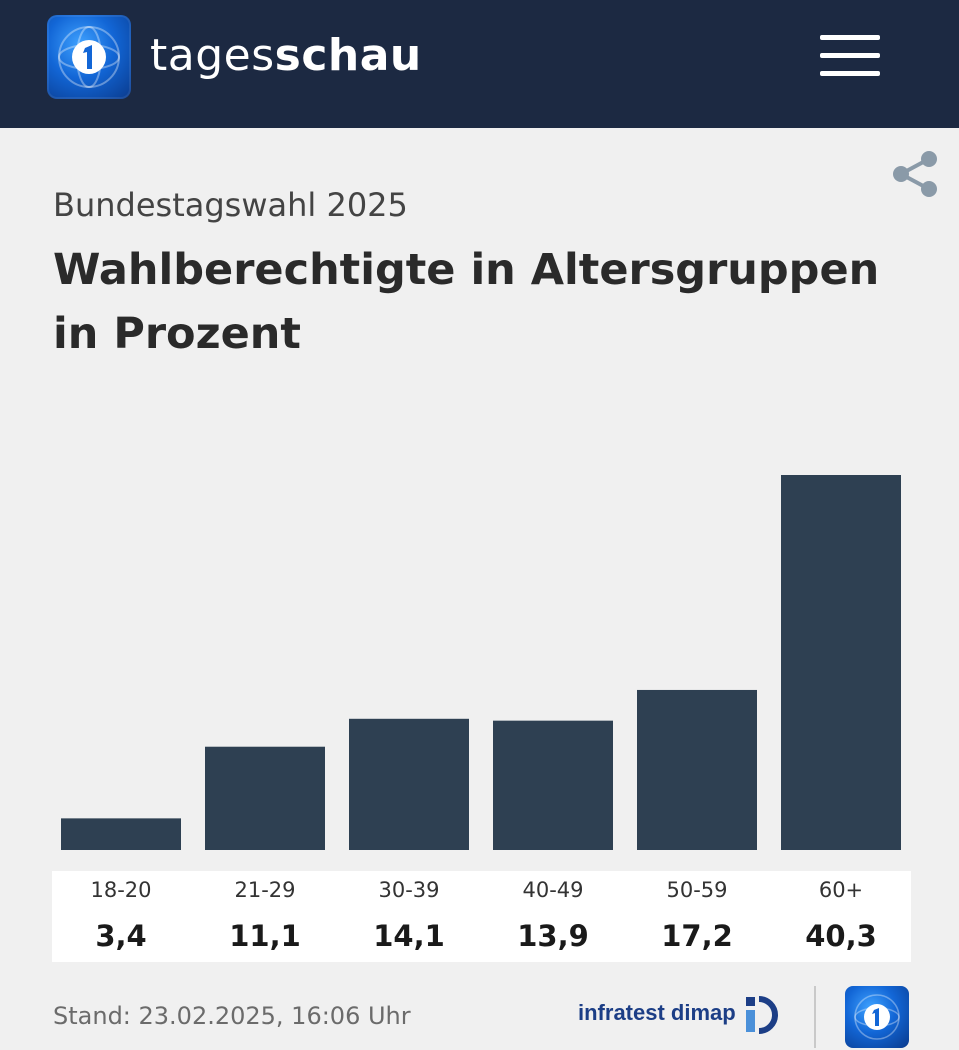 This screenshot has width=959, height=1050. What do you see at coordinates (552, 890) in the screenshot?
I see `category-label: 40-49` at bounding box center [552, 890].